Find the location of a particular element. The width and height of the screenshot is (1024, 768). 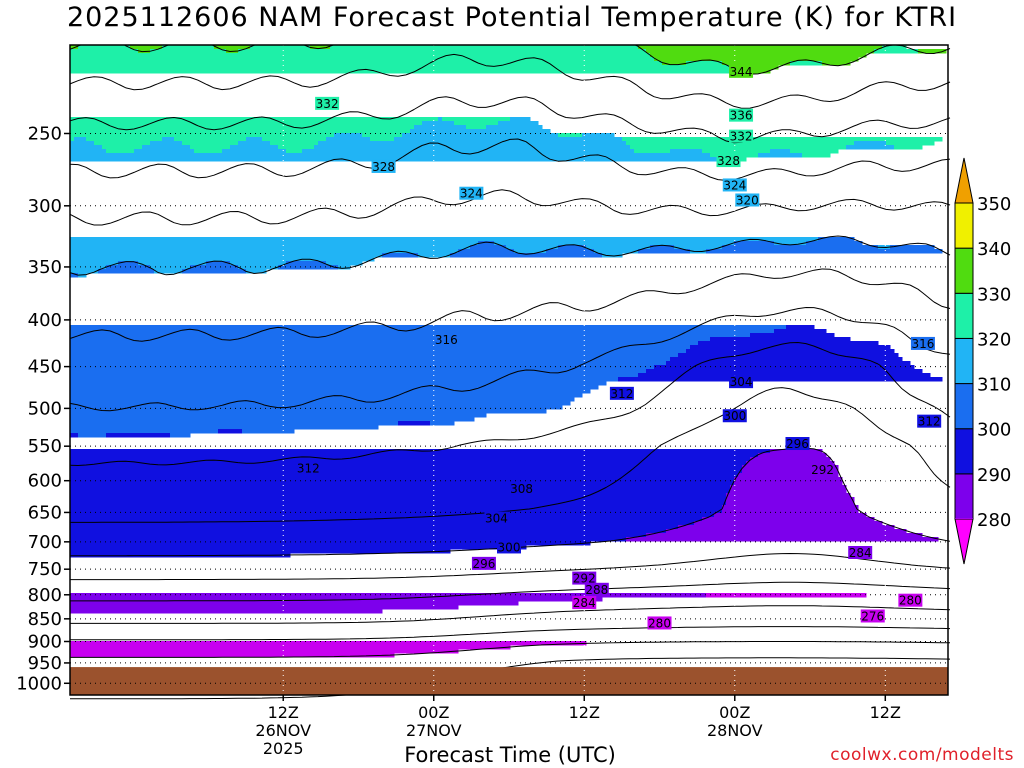

colorbar-label: 300 is located at coordinates (994, 430).